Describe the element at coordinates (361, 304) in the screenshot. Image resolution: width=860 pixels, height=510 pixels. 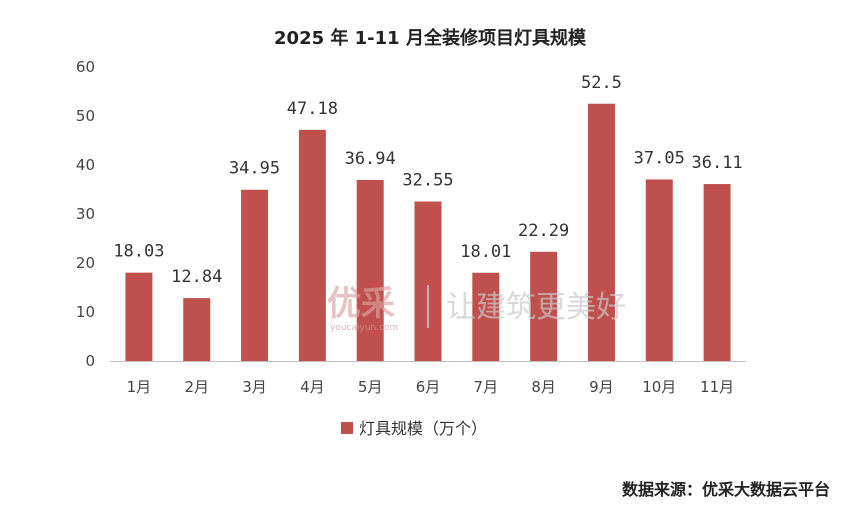
I see `watermark-logo: 优采` at that location.